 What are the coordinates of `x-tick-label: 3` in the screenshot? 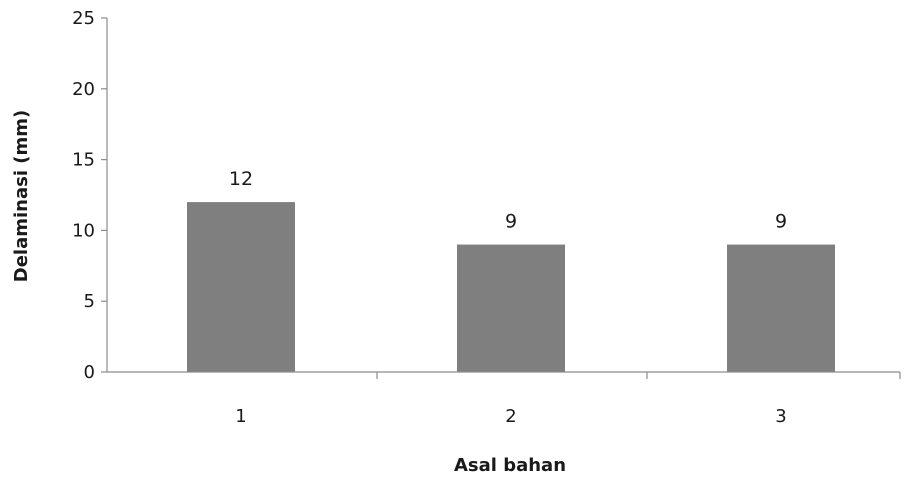 It's located at (780, 416).